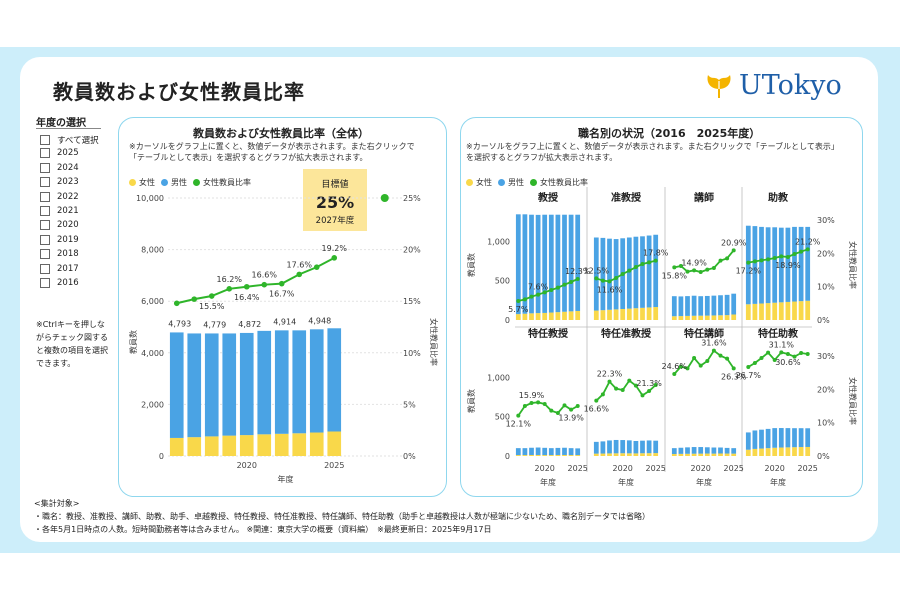  What do you see at coordinates (788, 265) in the screenshot?
I see `ratio-label: 18.9%` at bounding box center [788, 265].